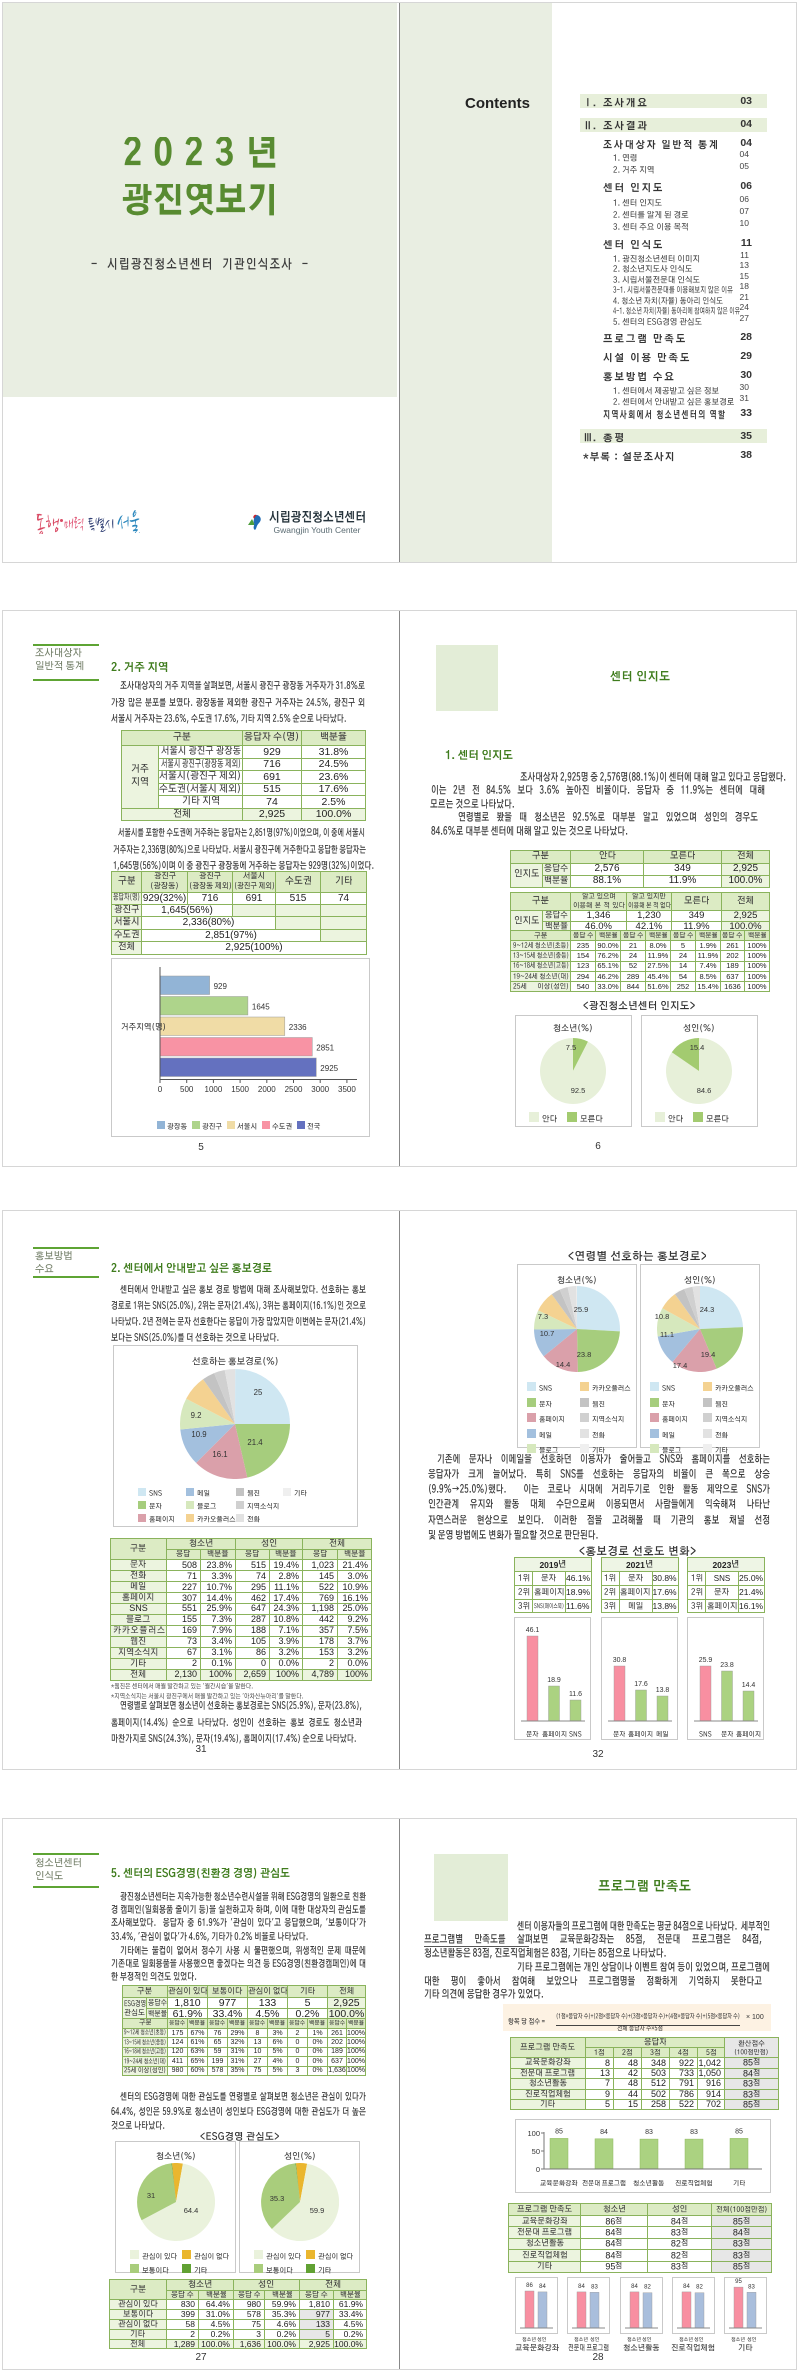  What do you see at coordinates (533, 1630) in the screenshot?
I see `svg-text: 46.1` at bounding box center [533, 1630].